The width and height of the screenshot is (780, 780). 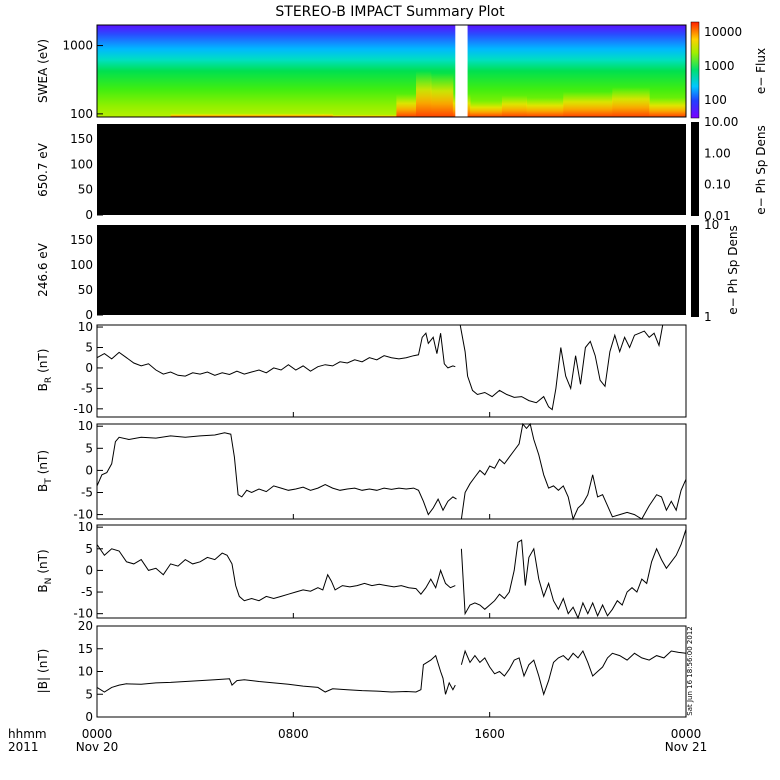 What do you see at coordinates (43, 561) in the screenshot?
I see `bn-ylabel-unit: (nT)` at bounding box center [43, 561].